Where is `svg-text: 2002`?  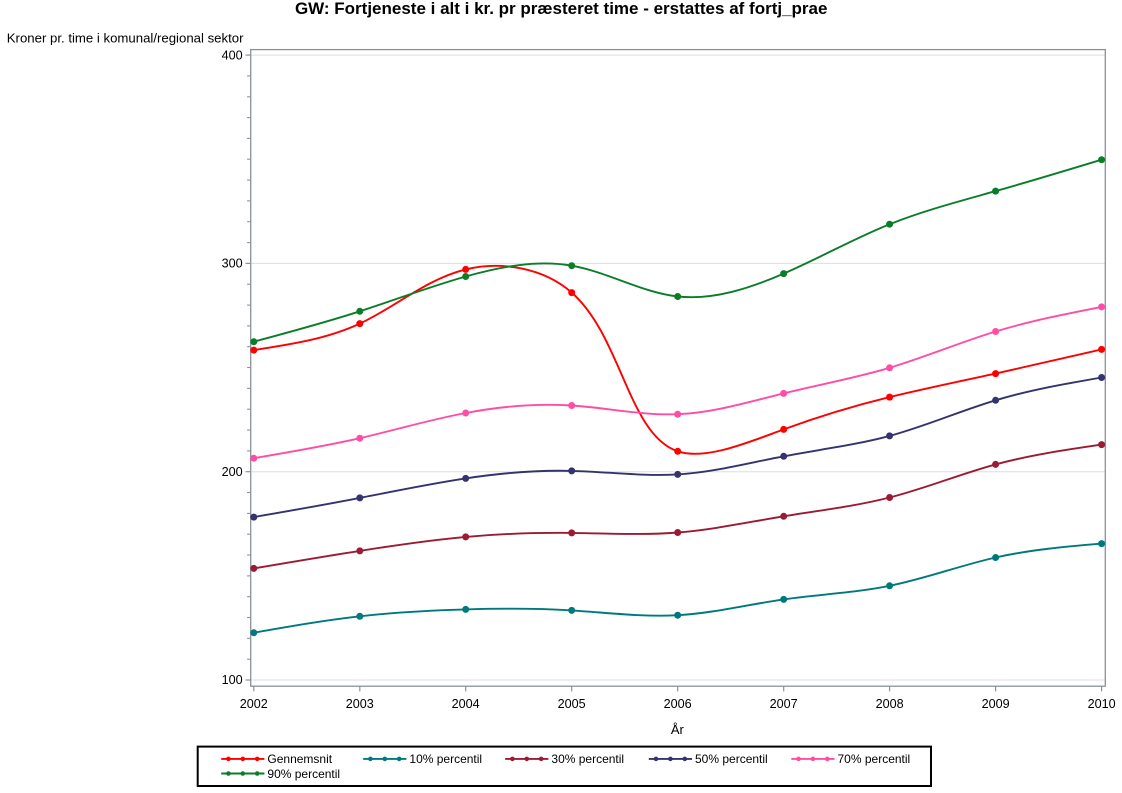
svg-text: 2002 is located at coordinates (254, 704).